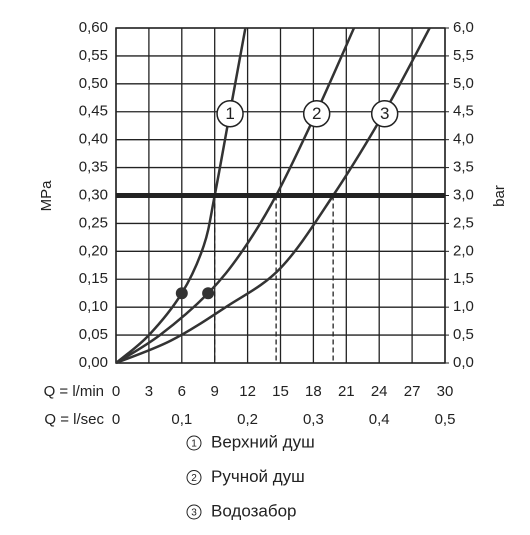 Image resolution: width=530 pixels, height=535 pixels. I want to click on y-tick-label: 0,55, so click(93, 55).